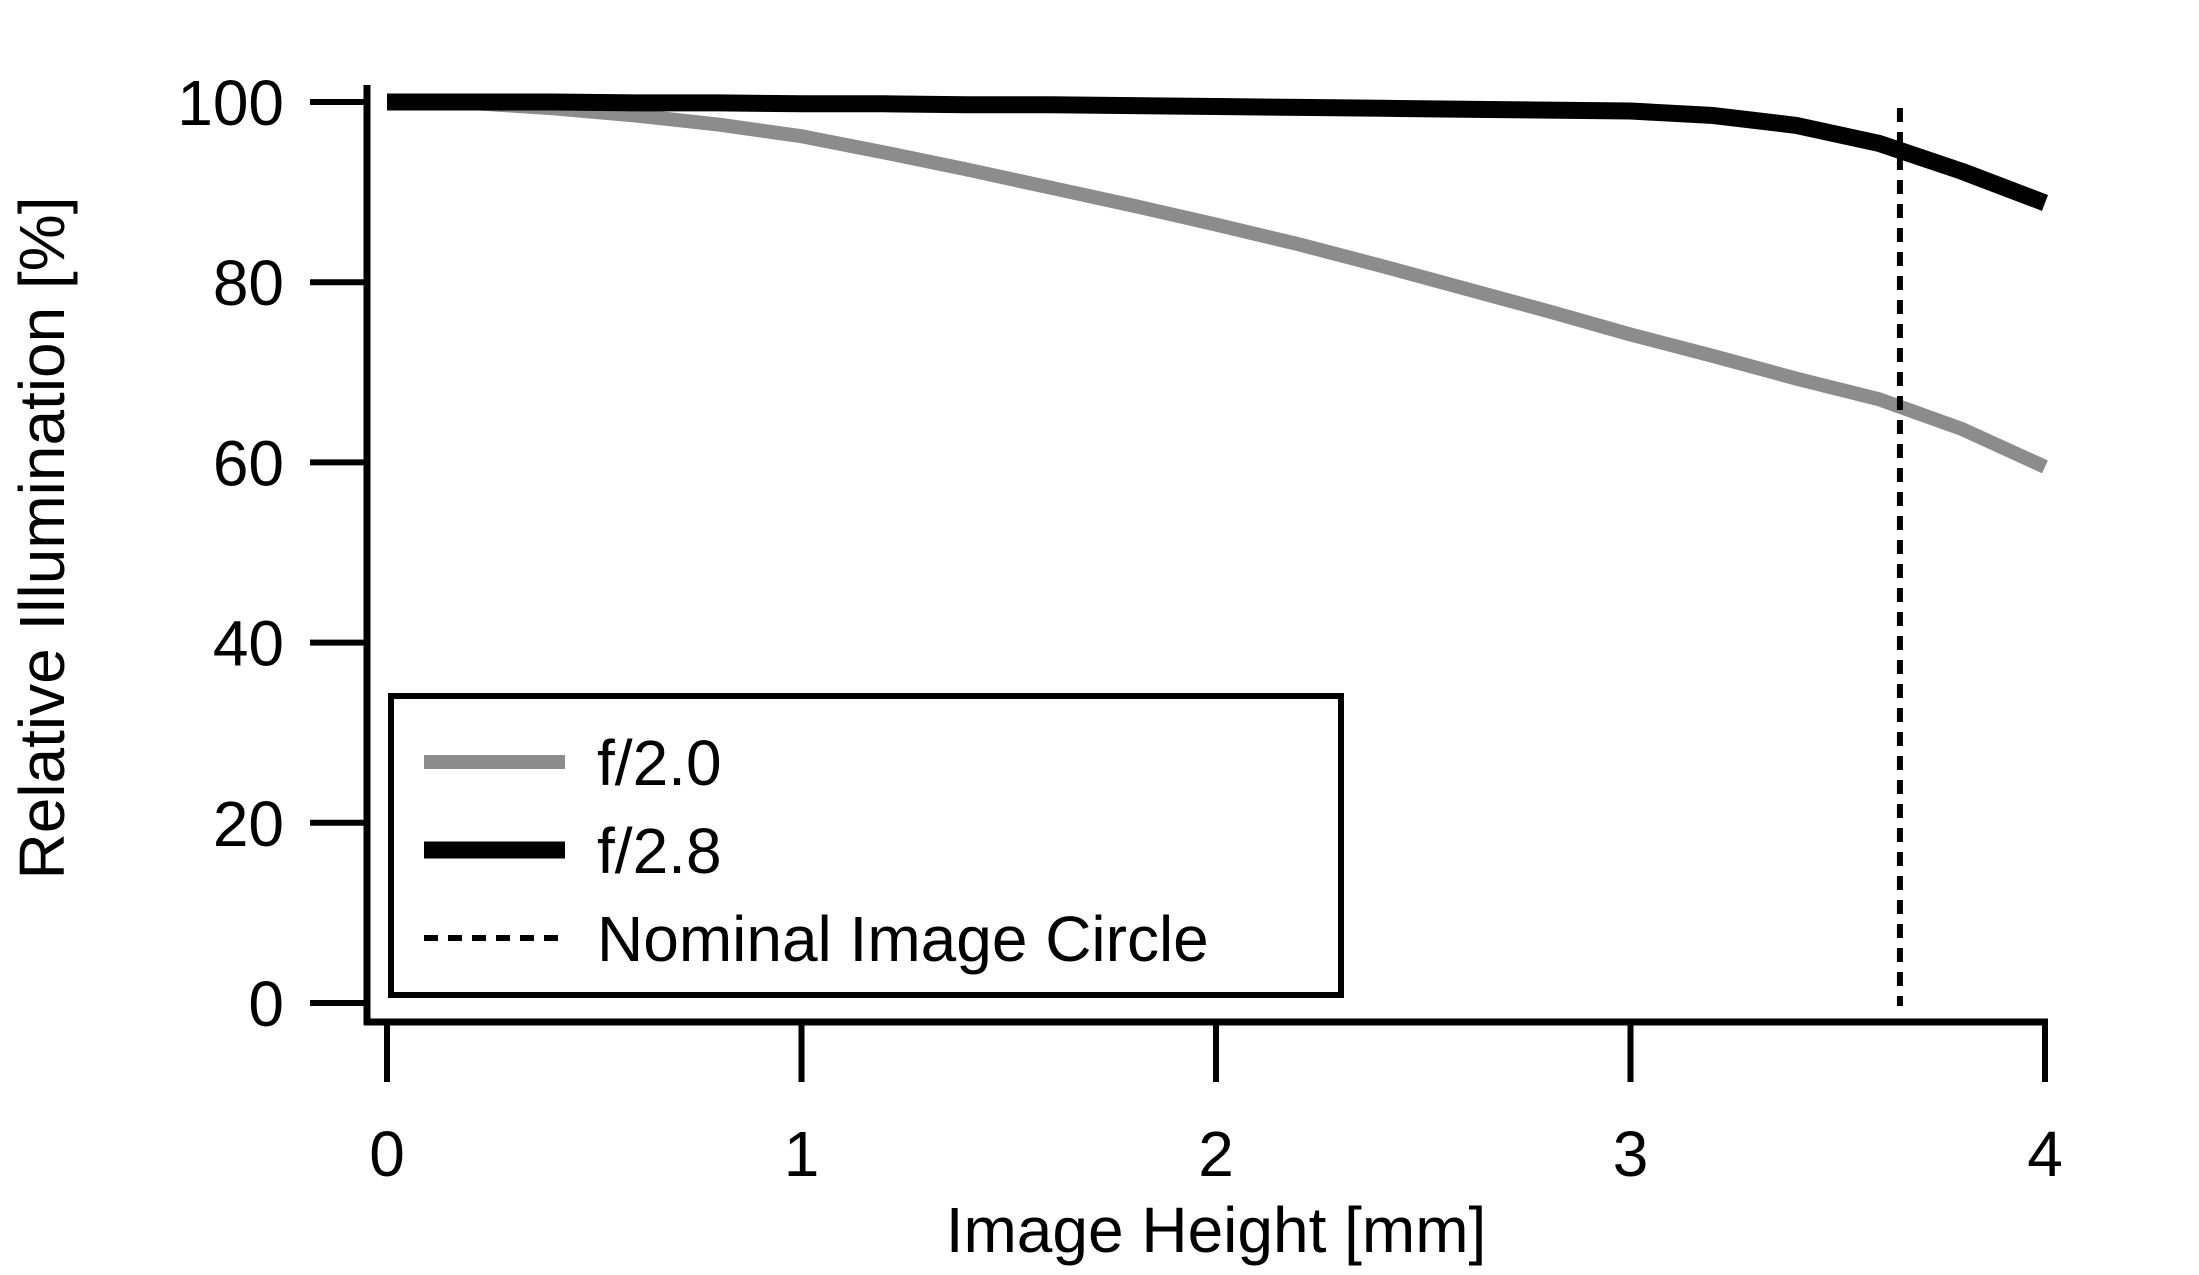  What do you see at coordinates (1216, 1230) in the screenshot?
I see `x-axis-label: Image Height [mm]` at bounding box center [1216, 1230].